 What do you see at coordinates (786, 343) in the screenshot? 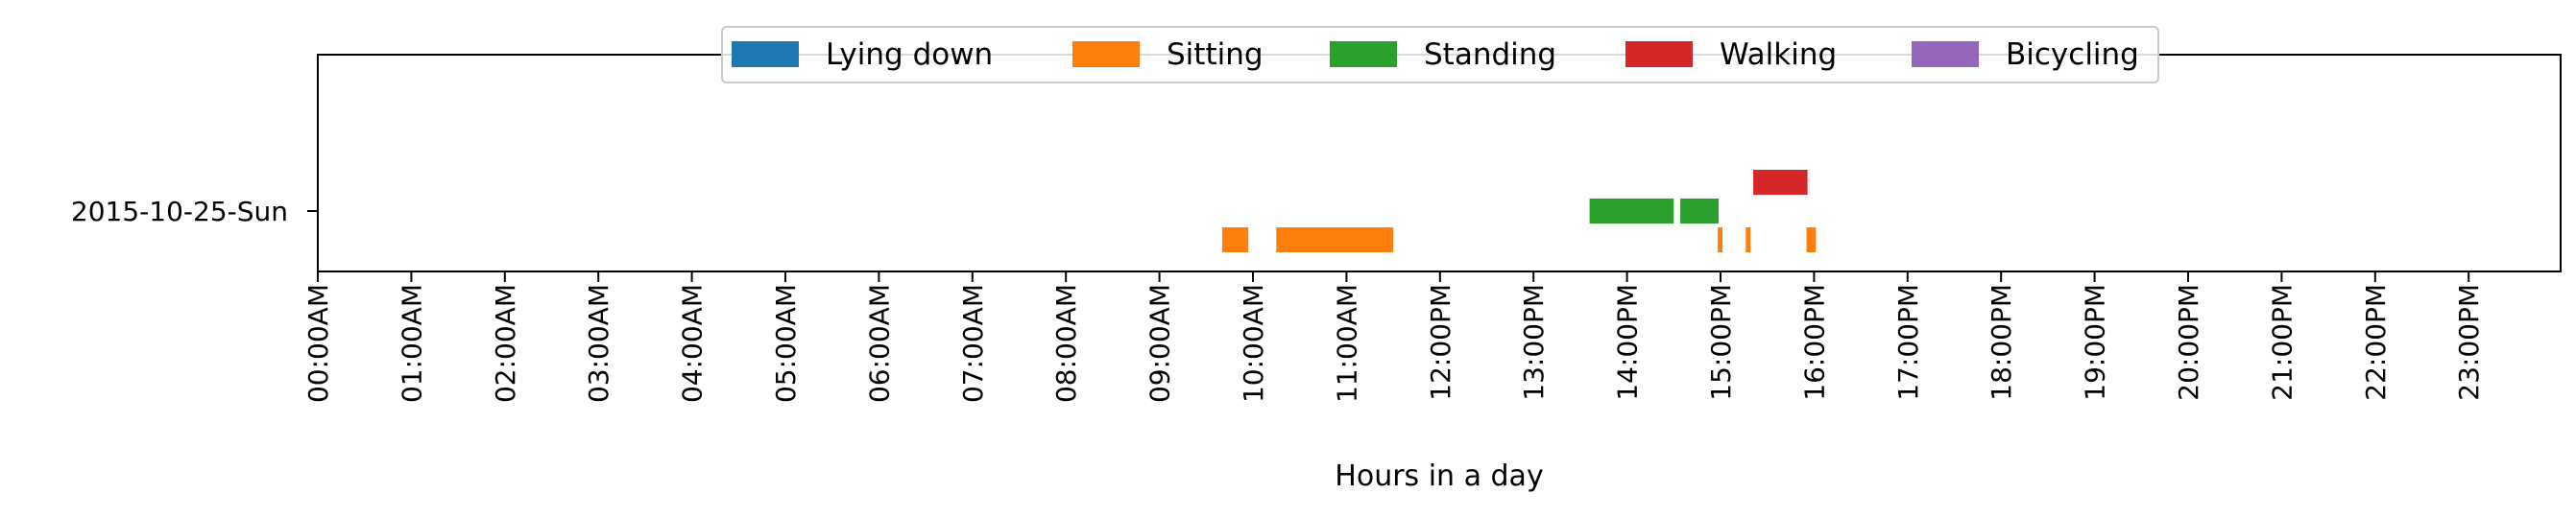
I see `x-tick-label: 05:00AM` at bounding box center [786, 343].